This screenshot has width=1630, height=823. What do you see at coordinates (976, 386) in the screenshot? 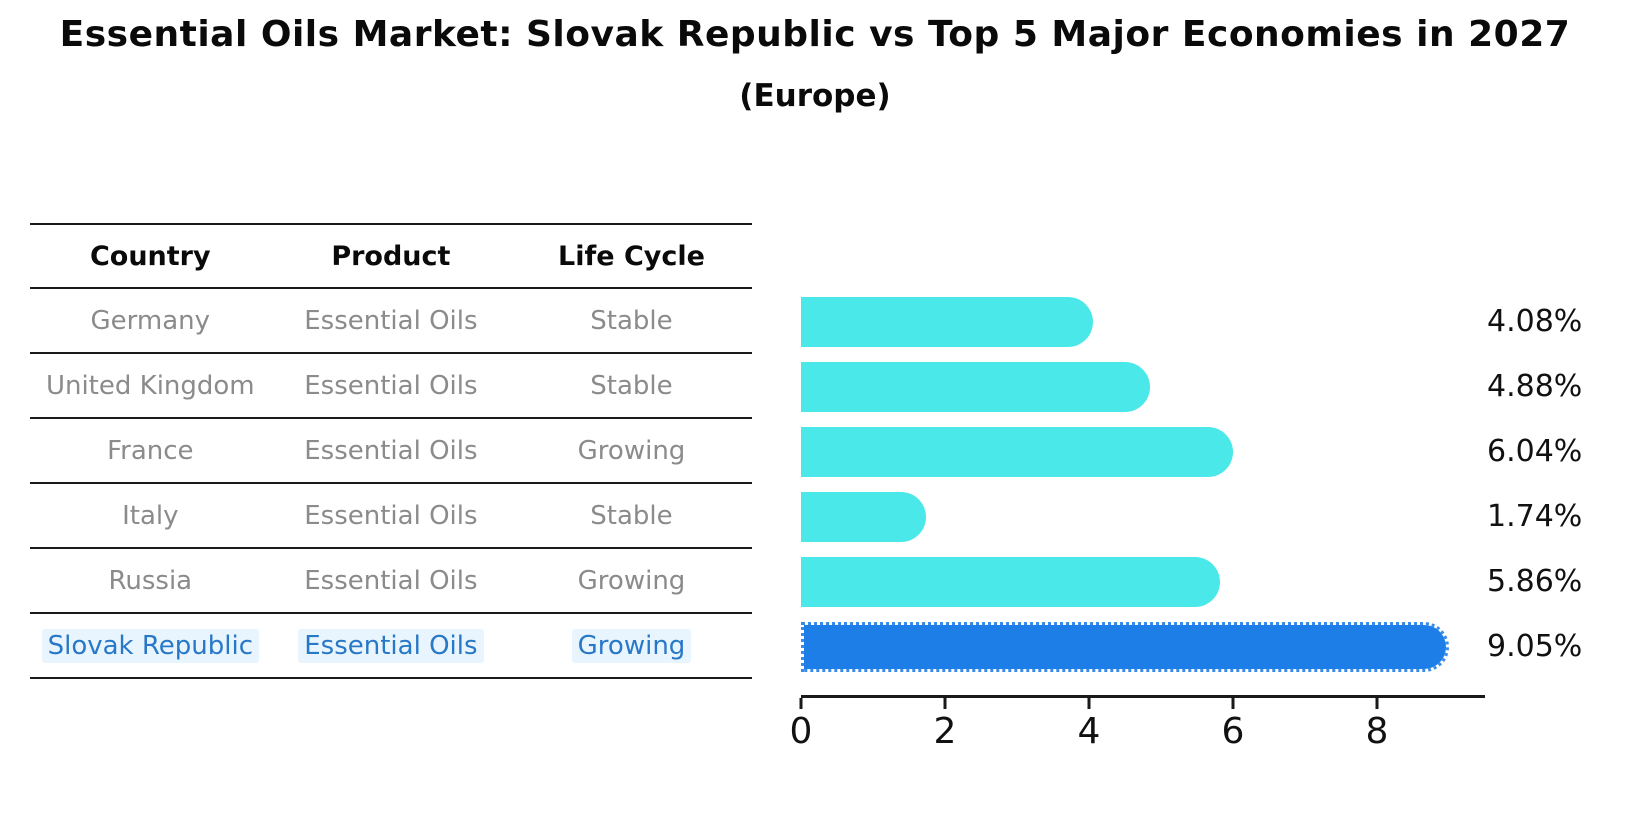
I see `bar-united-kingdom` at bounding box center [976, 386].